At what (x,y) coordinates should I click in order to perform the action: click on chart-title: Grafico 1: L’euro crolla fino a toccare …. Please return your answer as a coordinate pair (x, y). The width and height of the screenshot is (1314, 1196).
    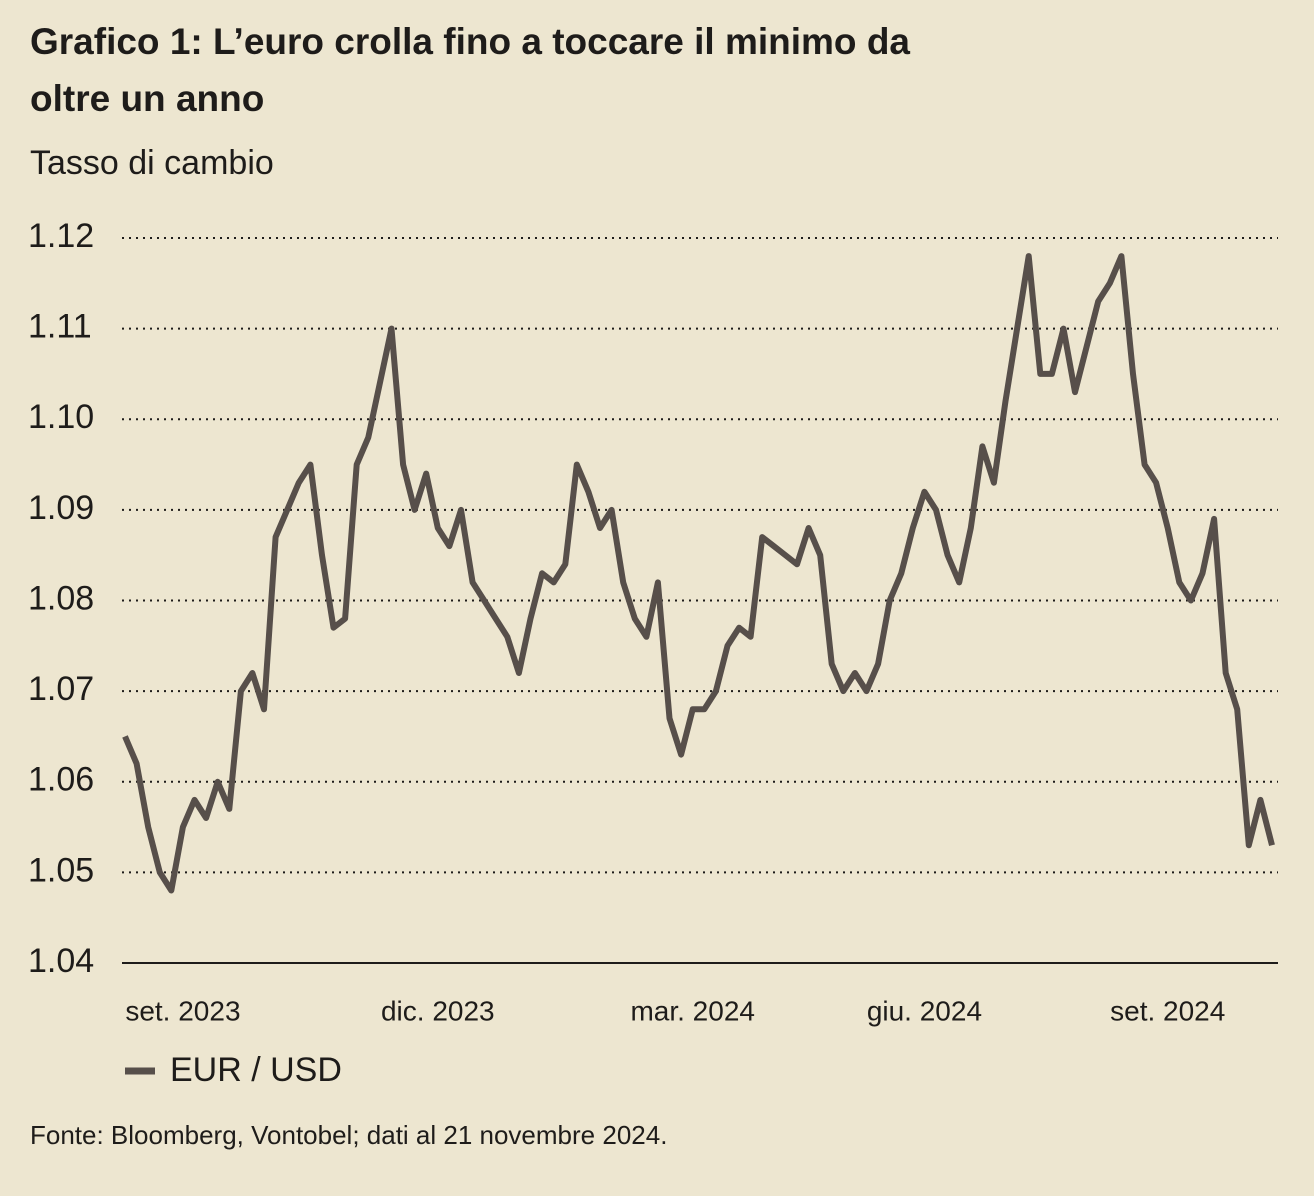
    Looking at the image, I should click on (470, 41).